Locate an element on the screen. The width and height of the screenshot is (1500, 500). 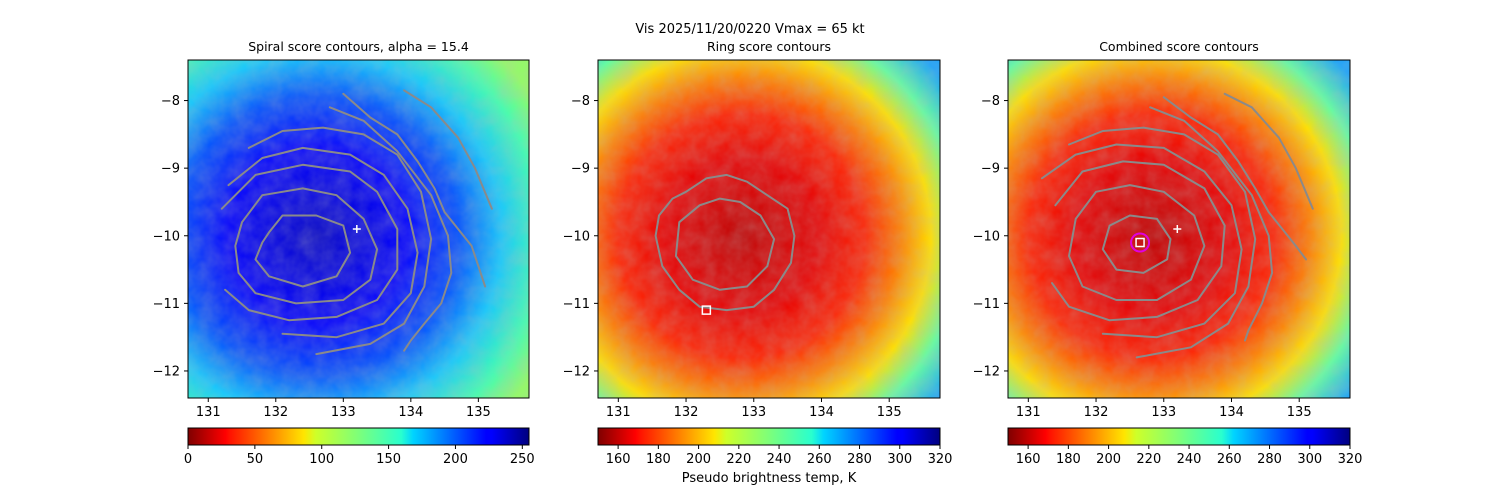
panel-title: Spiral score contours, alpha = 15.4 is located at coordinates (358, 46).